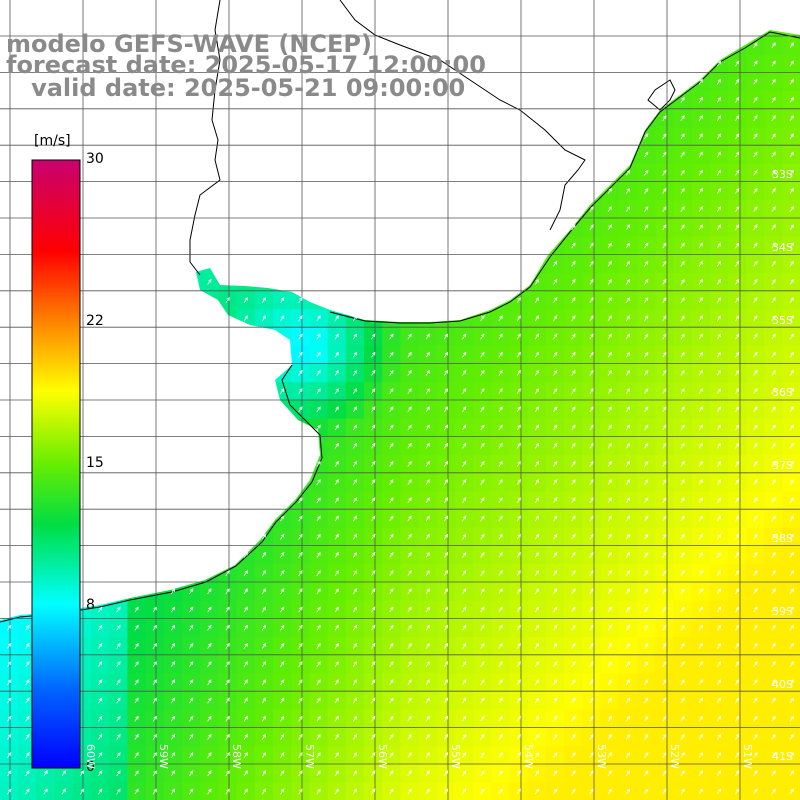  Describe the element at coordinates (246, 65) in the screenshot. I see `title-forecast-date: forecast date: 2025-05-17 12:00:00` at that location.